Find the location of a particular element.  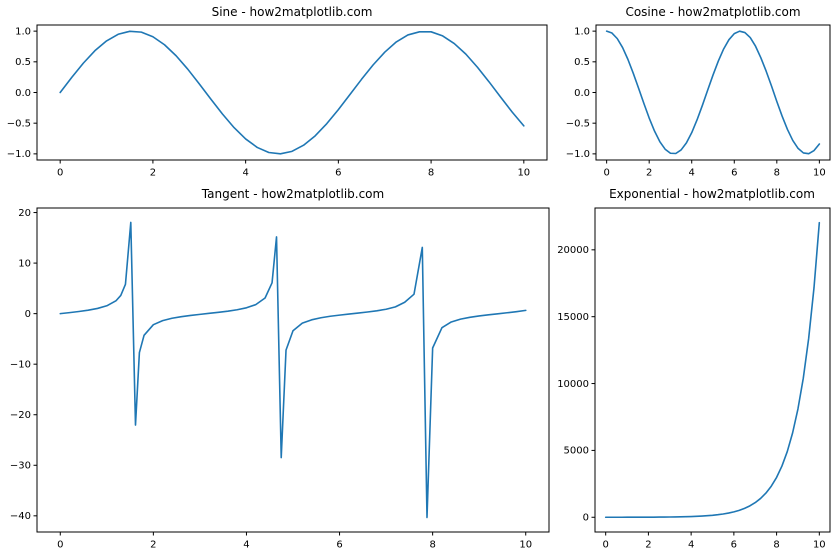

y-tick-label: −20 is located at coordinates (20, 415).